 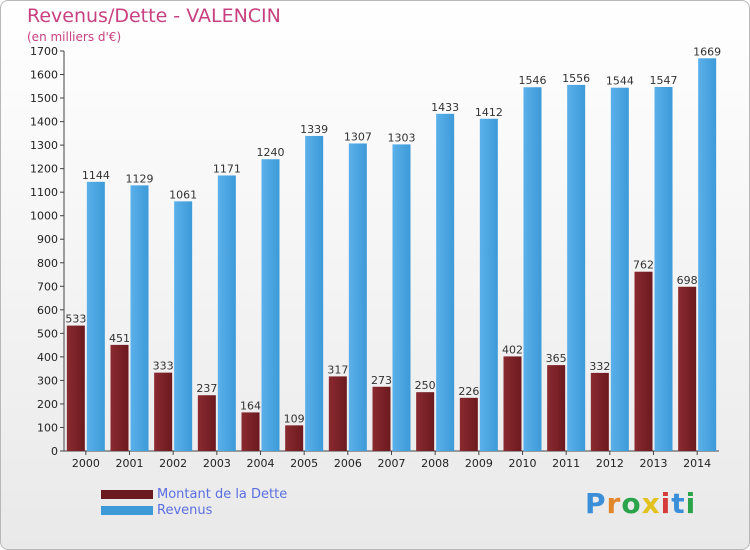 I want to click on value-label-dette: 451, so click(x=119, y=338).